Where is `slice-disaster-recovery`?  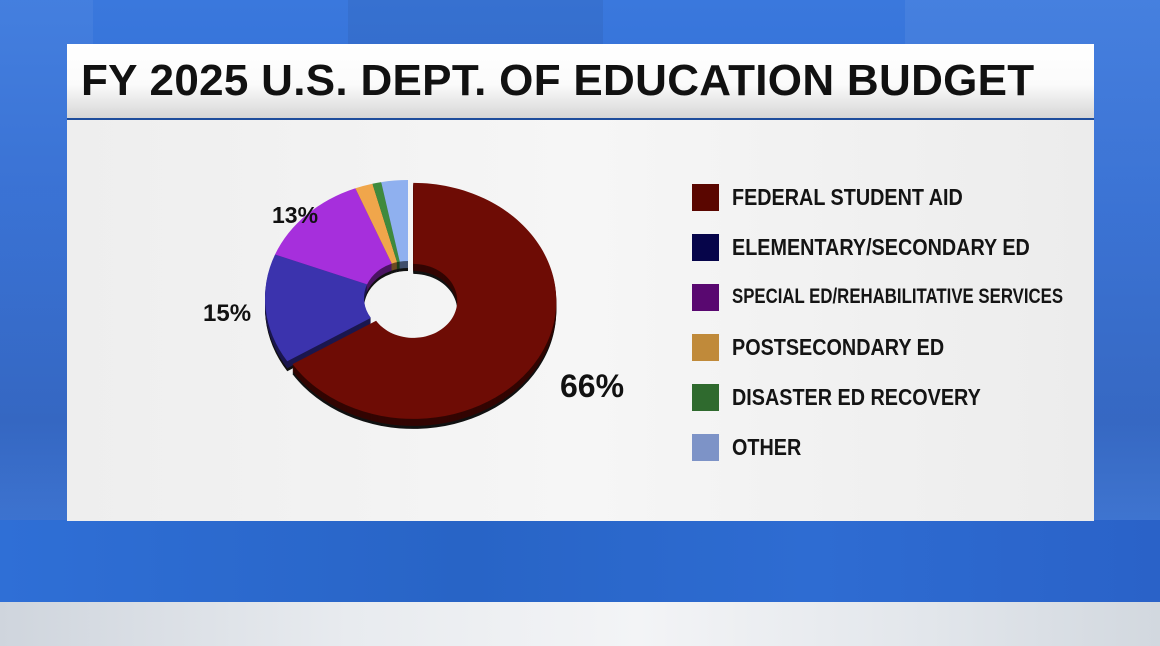
slice-disaster-recovery is located at coordinates (386, 222).